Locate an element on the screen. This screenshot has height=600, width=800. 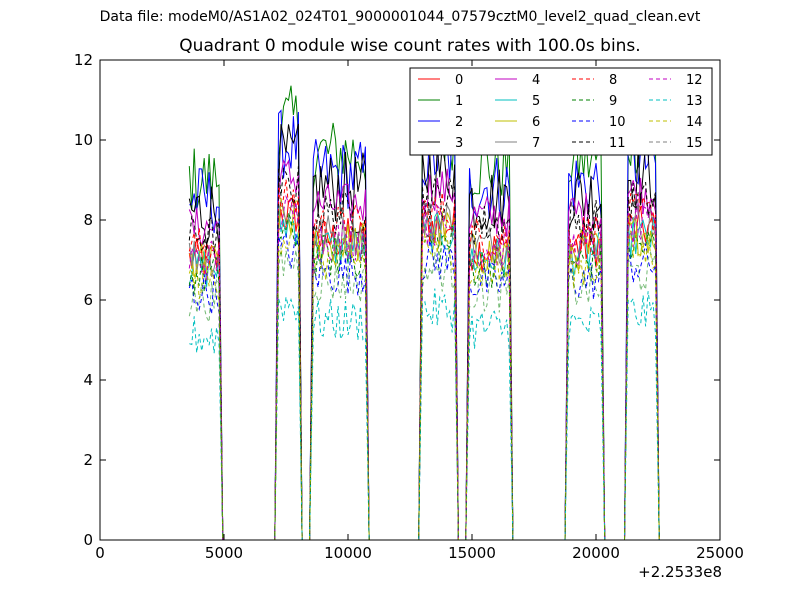
x-tick-label: 25000 is located at coordinates (720, 553).